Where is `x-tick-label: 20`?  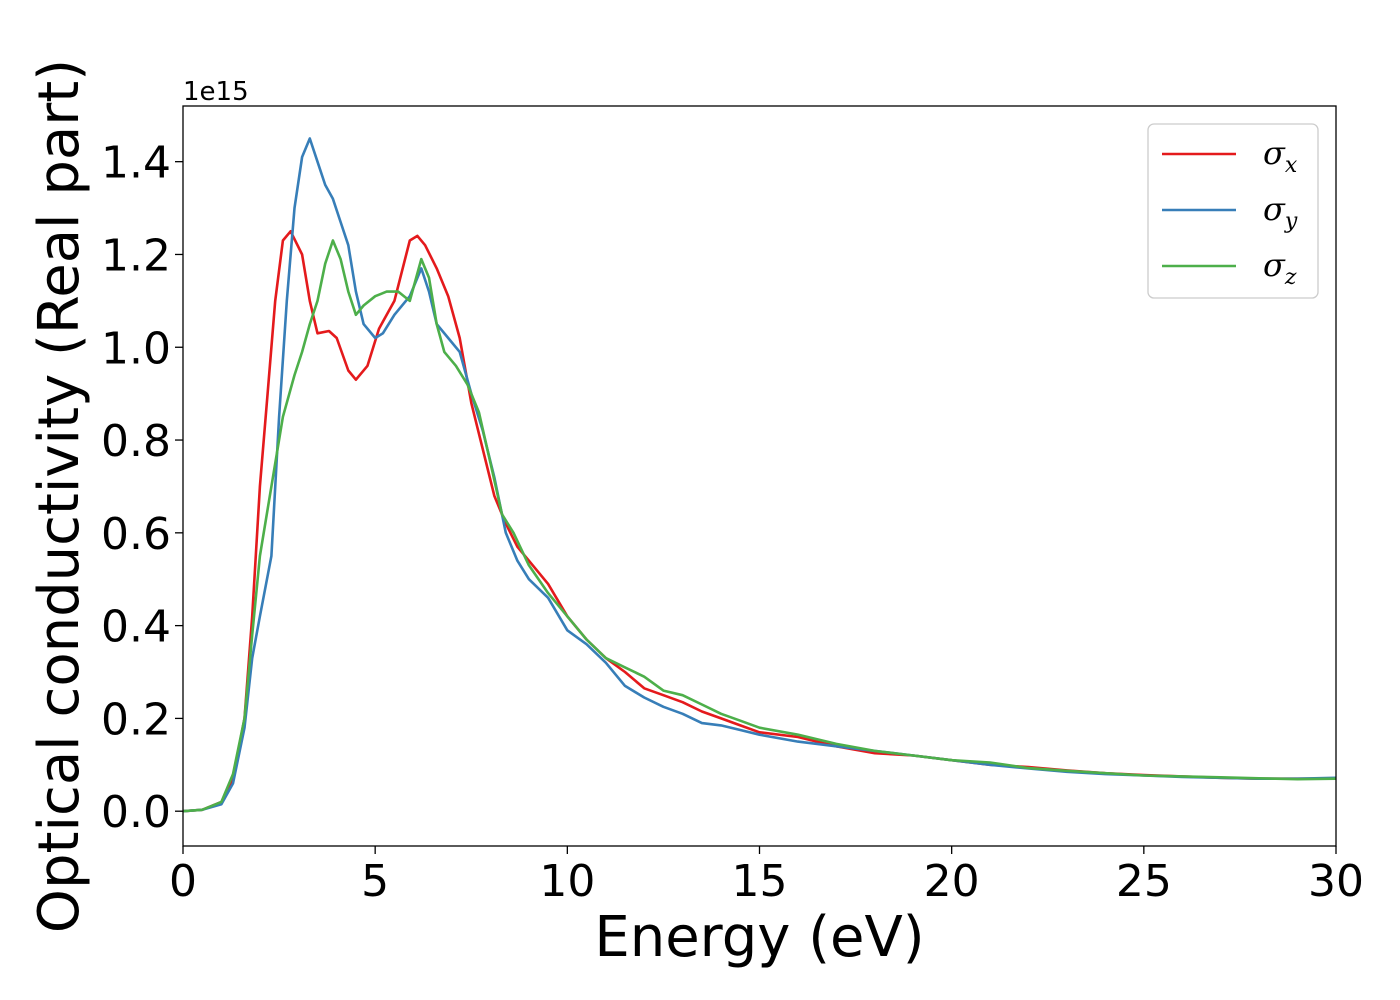 x-tick-label: 20 is located at coordinates (952, 881).